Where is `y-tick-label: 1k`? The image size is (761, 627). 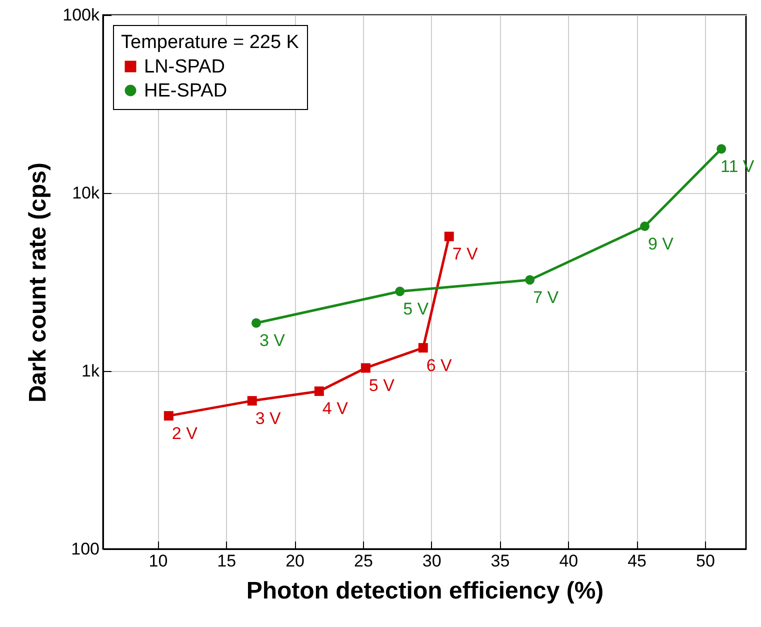 y-tick-label: 1k is located at coordinates (91, 371).